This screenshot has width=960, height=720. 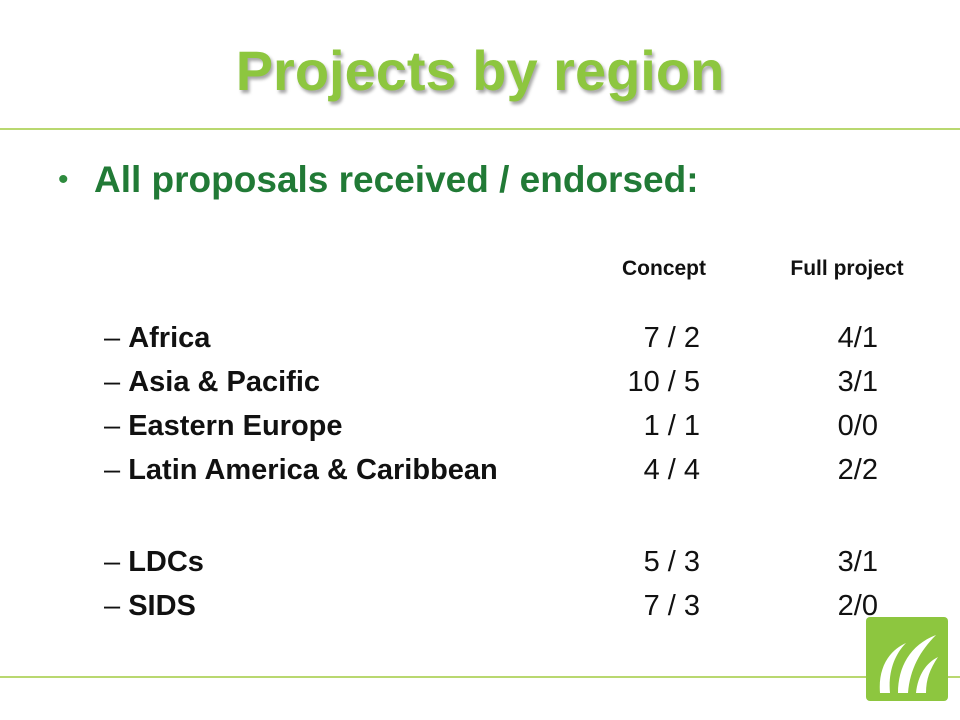 What do you see at coordinates (857, 470) in the screenshot?
I see `full-project-count: 2/2` at bounding box center [857, 470].